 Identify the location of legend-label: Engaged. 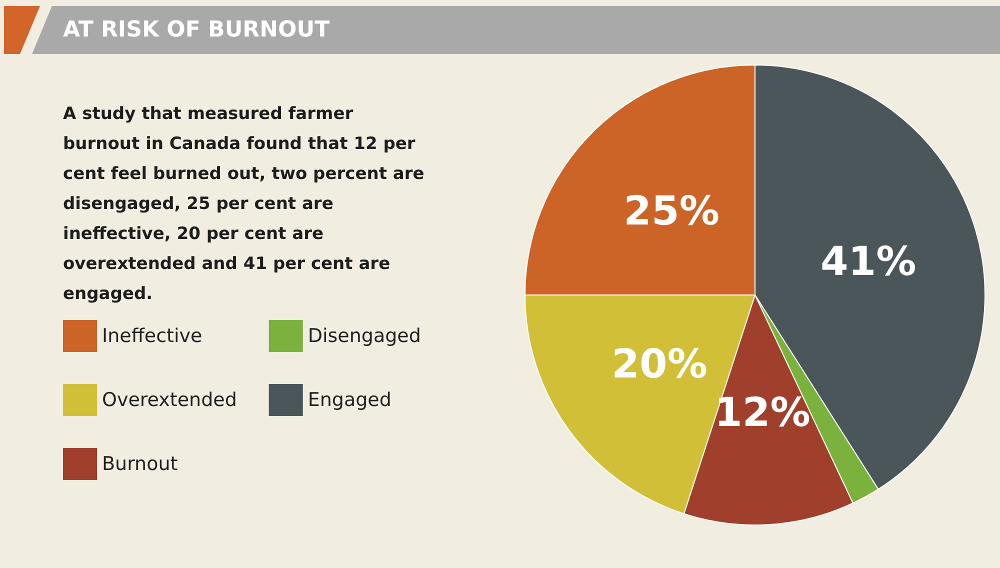
(350, 400).